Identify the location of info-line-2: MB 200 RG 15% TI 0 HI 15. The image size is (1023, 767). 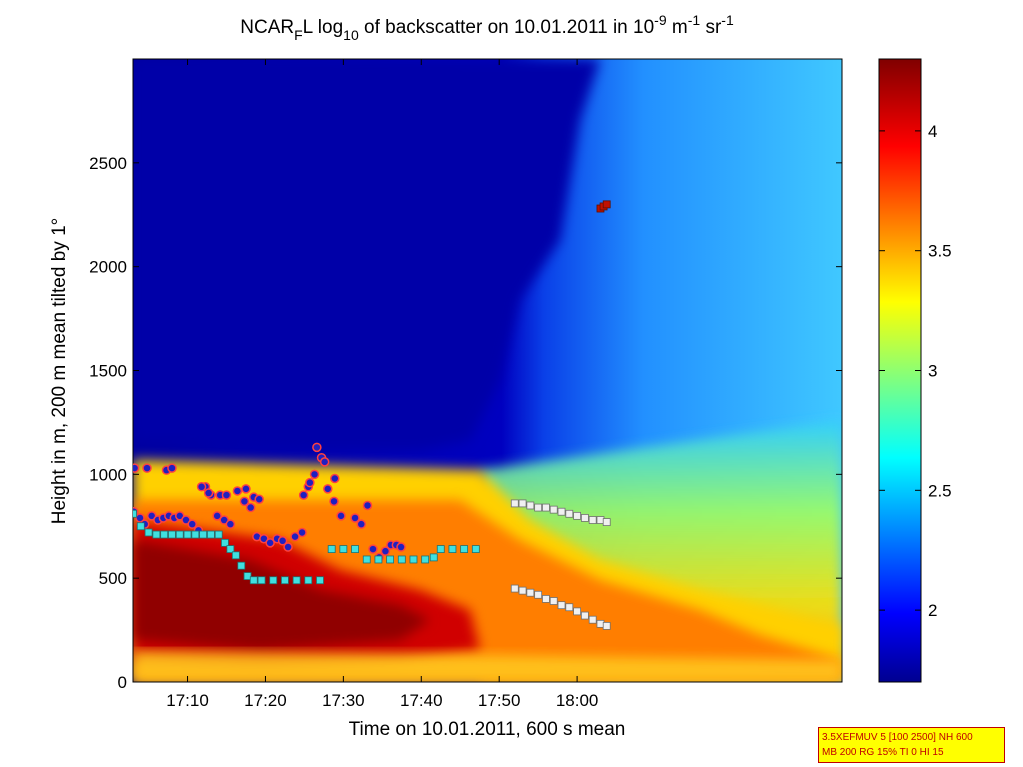
(883, 752).